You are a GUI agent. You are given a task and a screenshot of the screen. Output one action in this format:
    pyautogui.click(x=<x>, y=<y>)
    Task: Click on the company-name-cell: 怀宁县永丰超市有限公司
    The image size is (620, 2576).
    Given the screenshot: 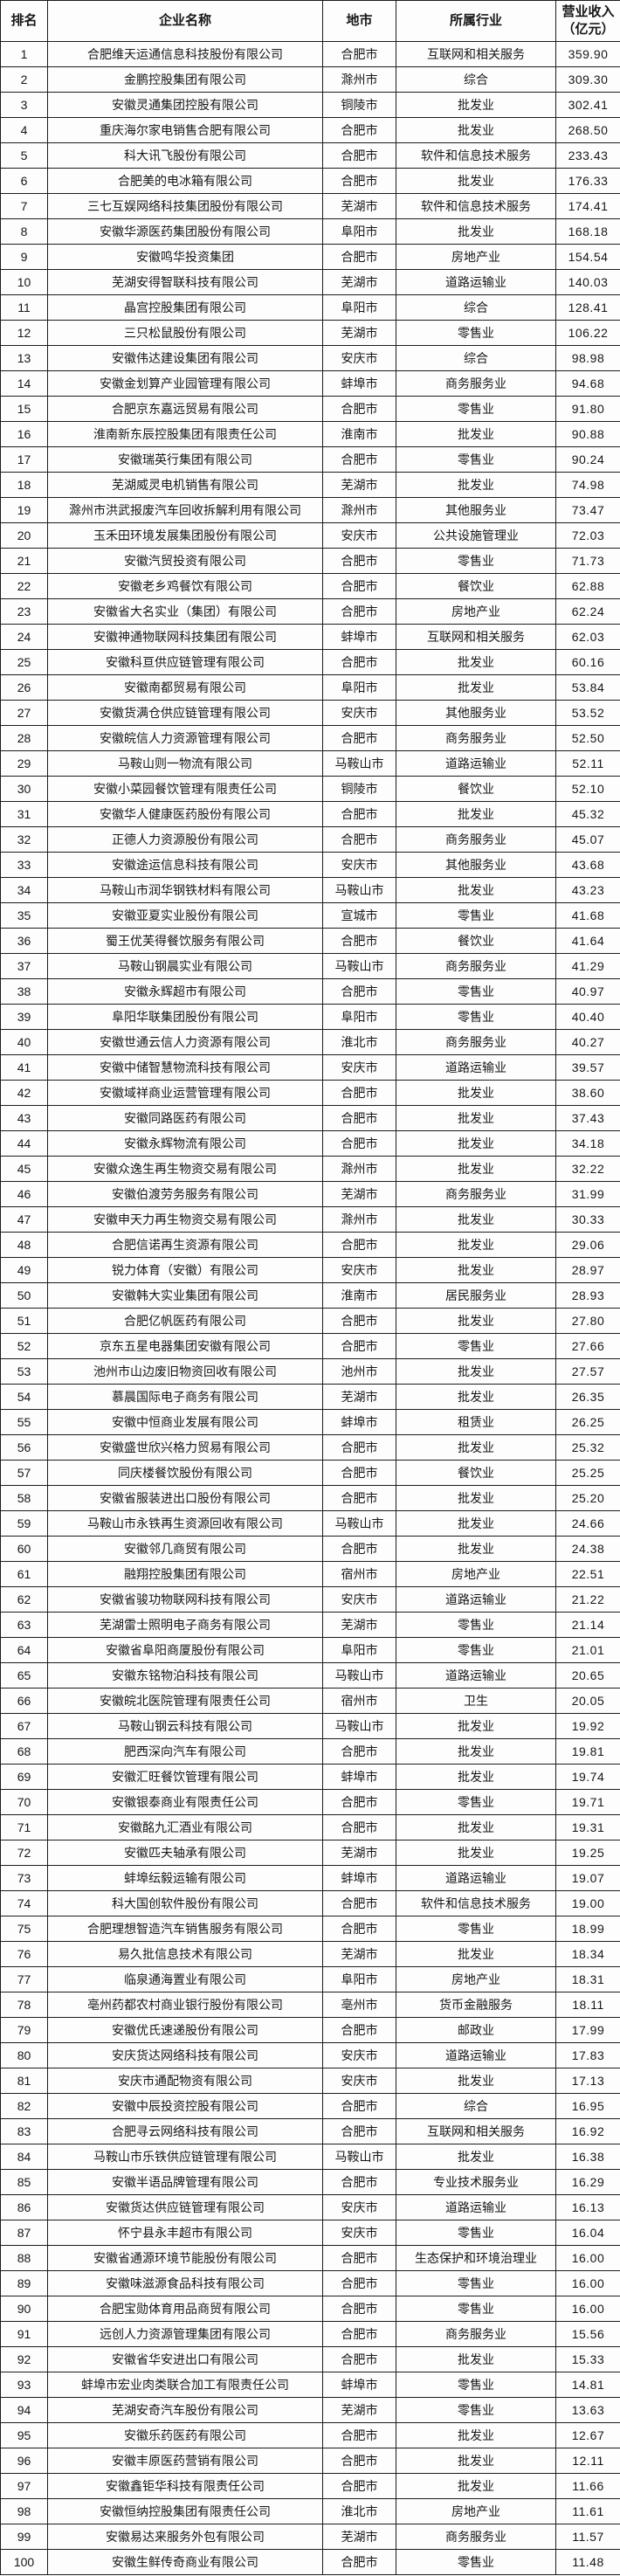 What is the action you would take?
    pyautogui.click(x=185, y=2233)
    